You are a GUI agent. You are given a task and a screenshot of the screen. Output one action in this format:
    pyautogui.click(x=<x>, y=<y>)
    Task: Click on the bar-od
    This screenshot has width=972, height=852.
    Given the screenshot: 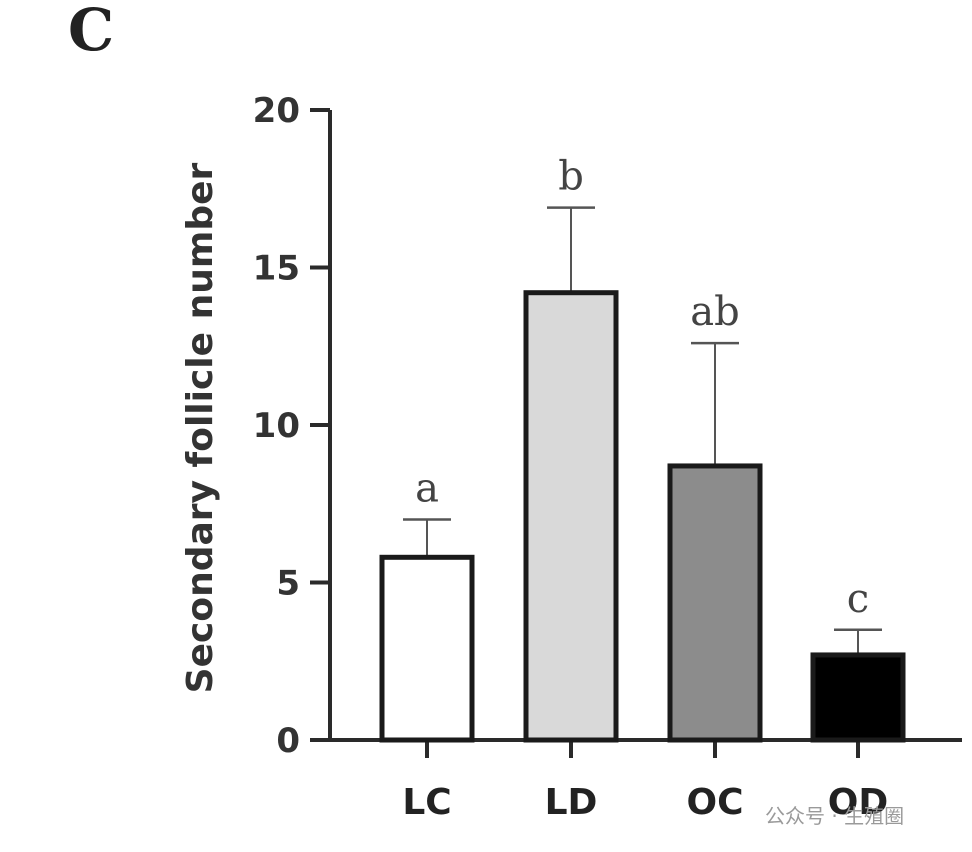 What is the action you would take?
    pyautogui.click(x=858, y=697)
    